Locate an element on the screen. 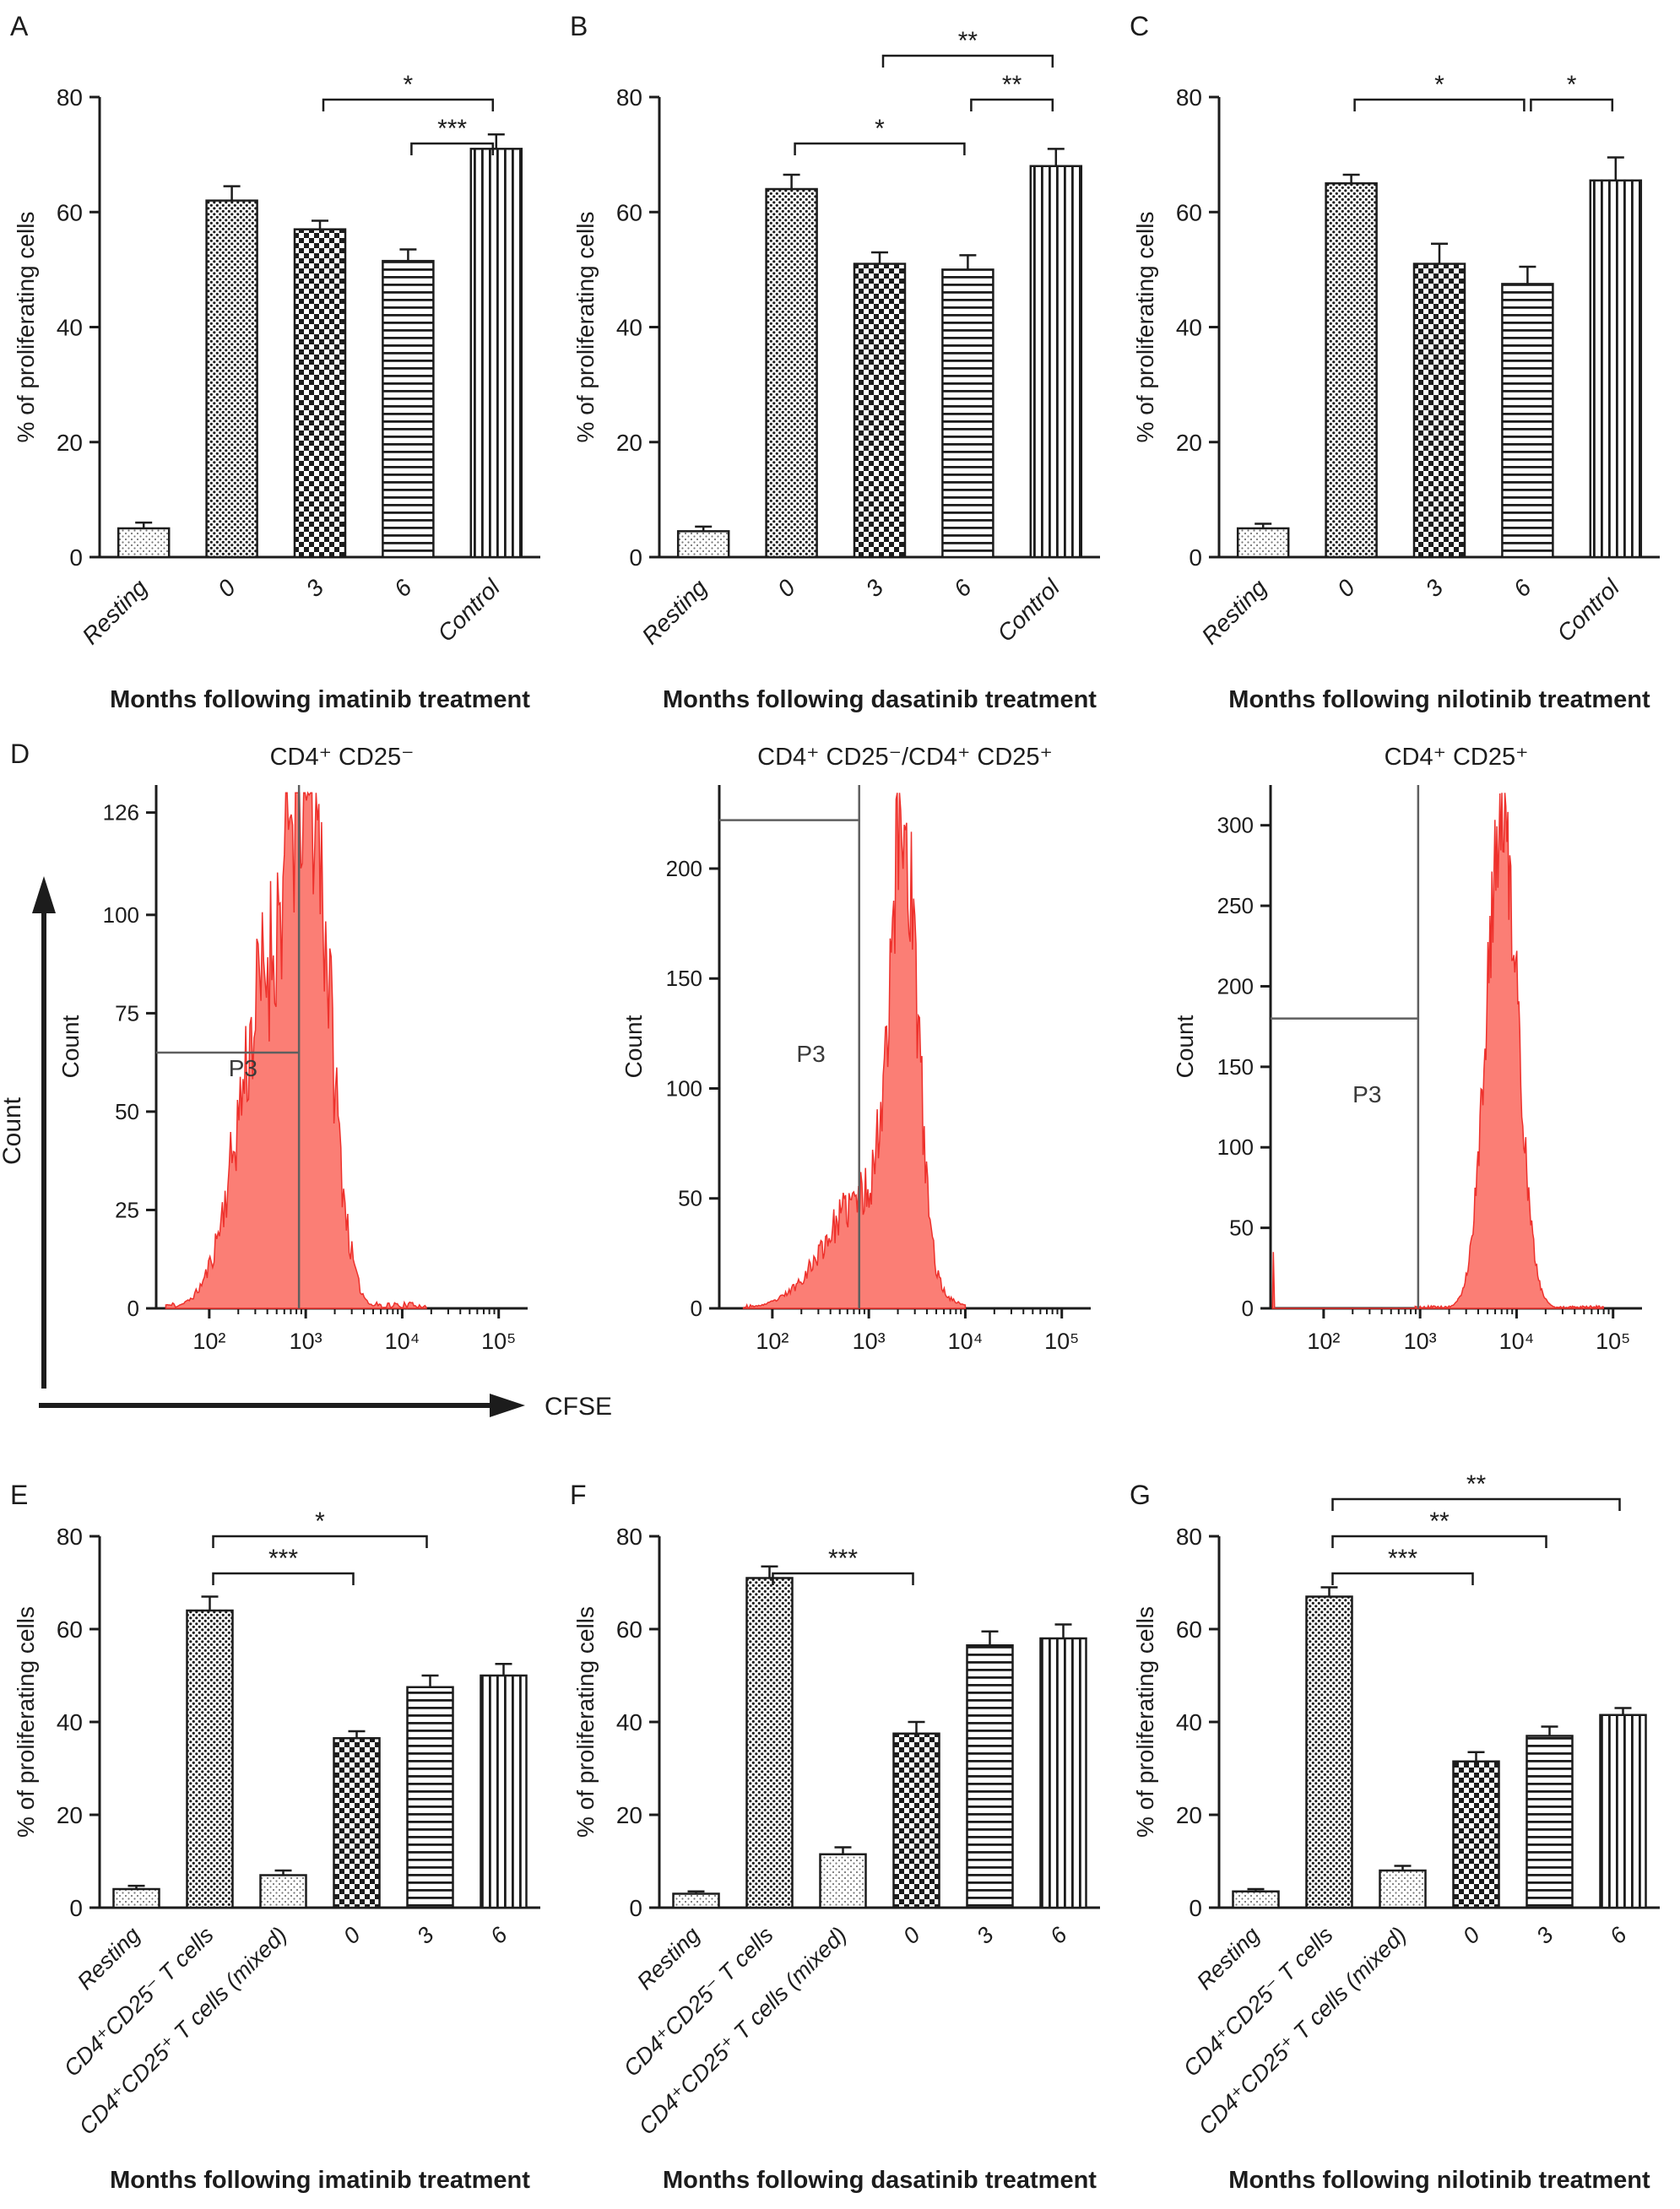 Image resolution: width=1680 pixels, height=2209 pixels. panel-letter: G is located at coordinates (1140, 1495).